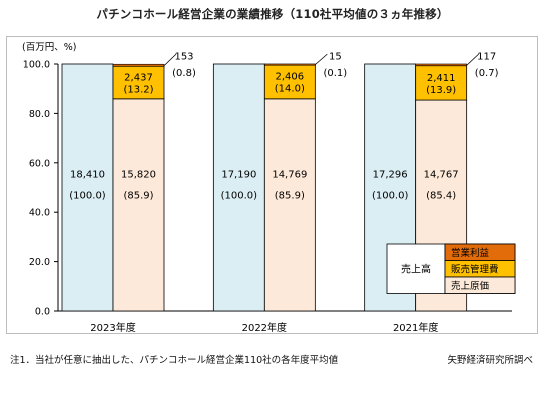 This screenshot has height=400, width=545. What do you see at coordinates (335, 57) in the screenshot?
I see `profit-value-label: 15` at bounding box center [335, 57].